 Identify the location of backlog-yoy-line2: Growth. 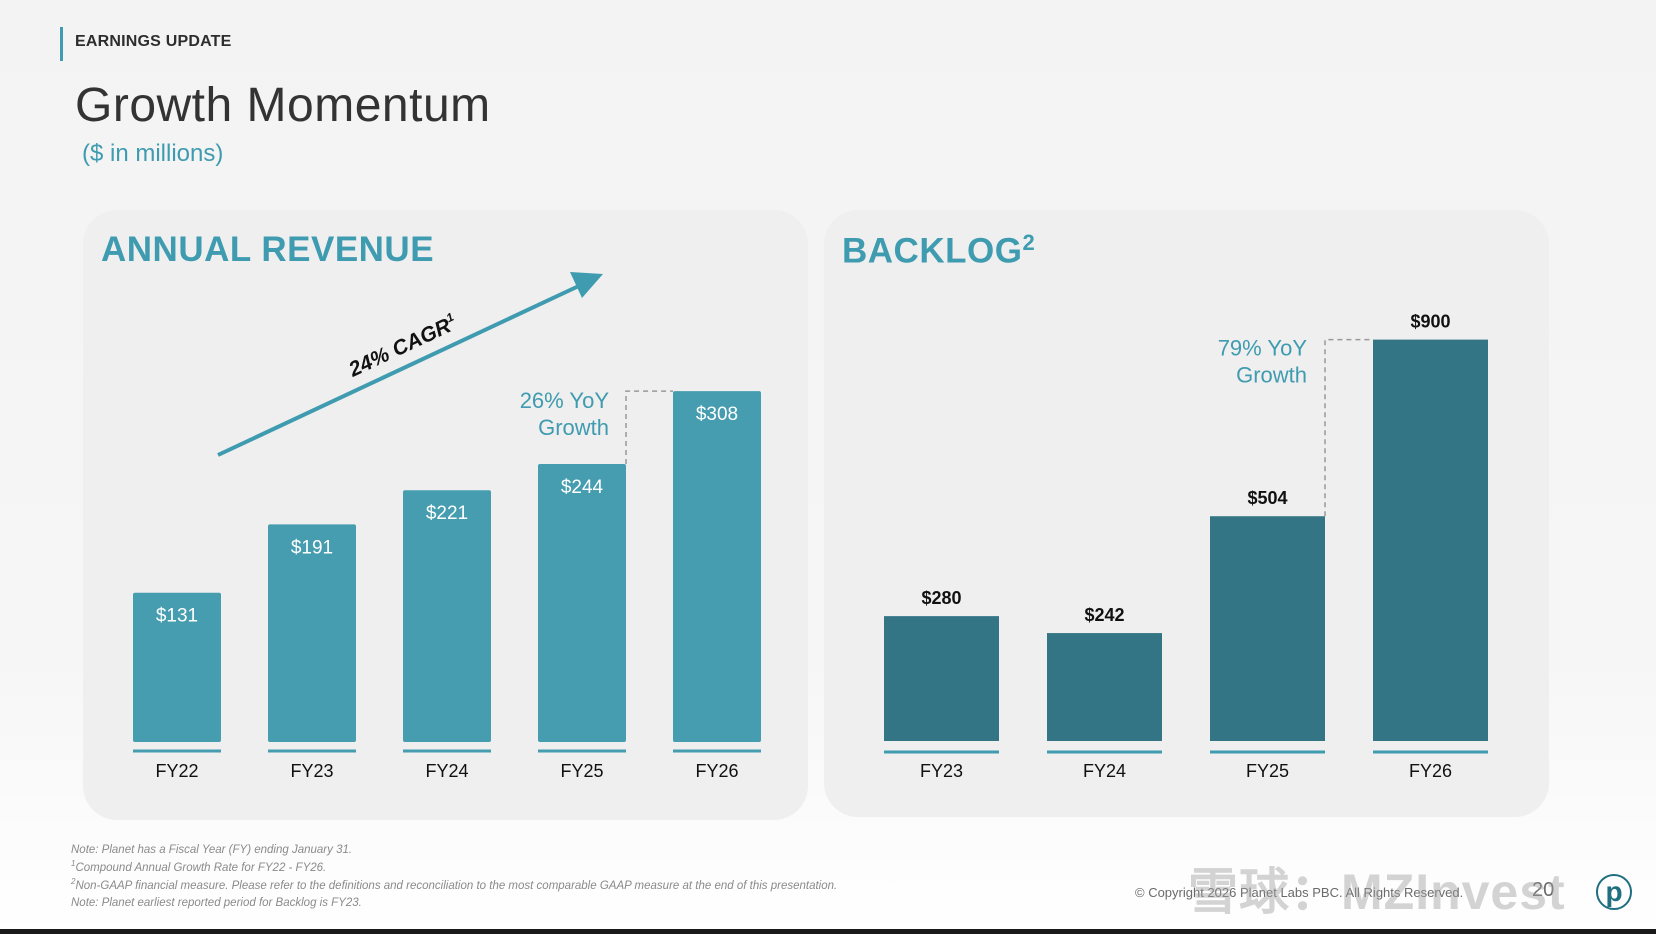
(1271, 375).